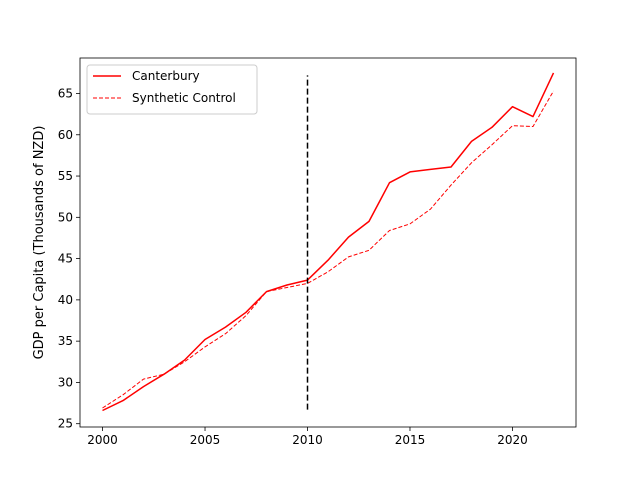 Image resolution: width=640 pixels, height=480 pixels. Describe the element at coordinates (410, 440) in the screenshot. I see `x-tick-label: 2015` at that location.